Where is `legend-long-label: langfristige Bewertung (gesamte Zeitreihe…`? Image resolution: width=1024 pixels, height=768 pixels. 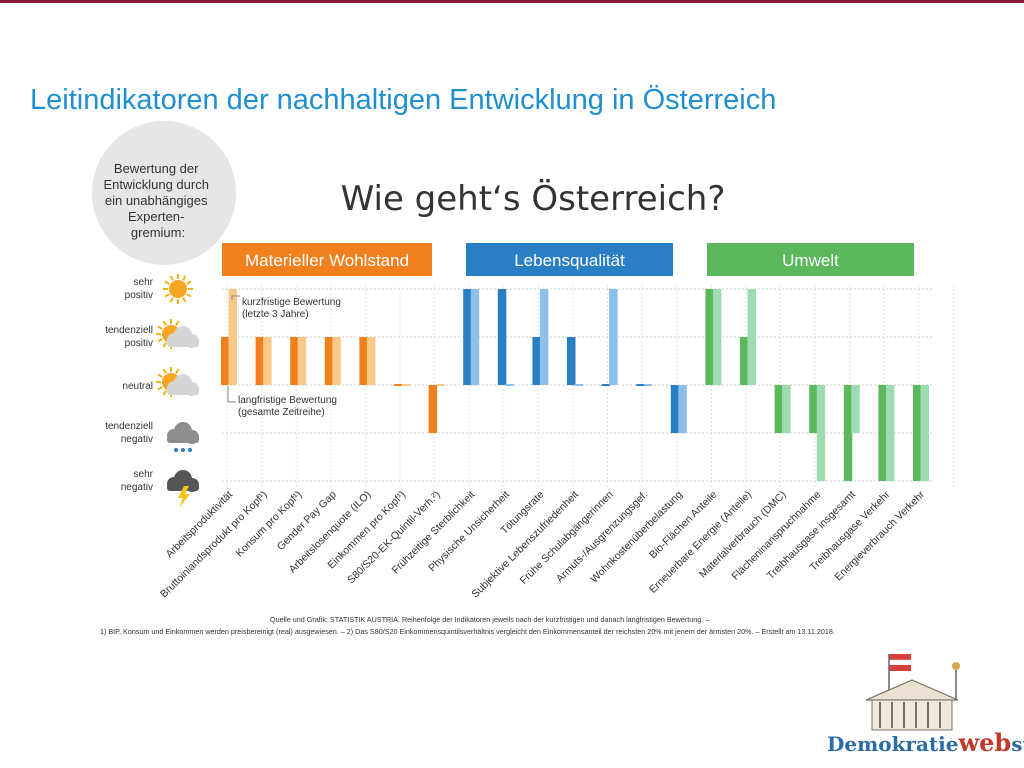 legend-long-label: langfristige Bewertung (gesamte Zeitreihe… is located at coordinates (287, 406).